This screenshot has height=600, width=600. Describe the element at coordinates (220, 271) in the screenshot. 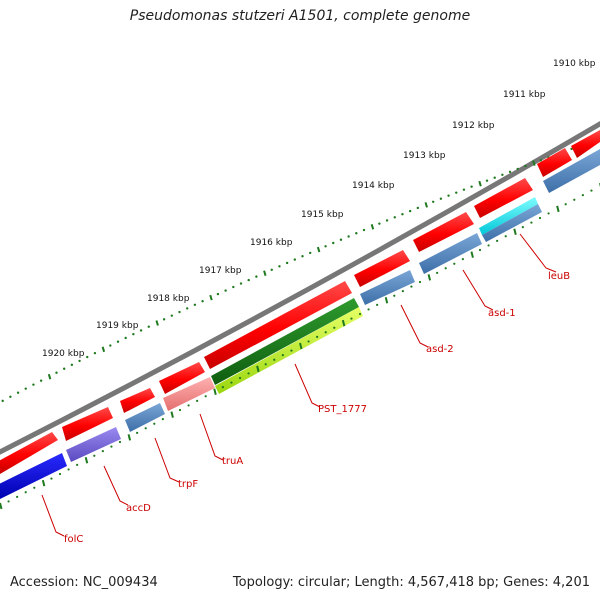

I see `position-label: 1917 kbp` at that location.